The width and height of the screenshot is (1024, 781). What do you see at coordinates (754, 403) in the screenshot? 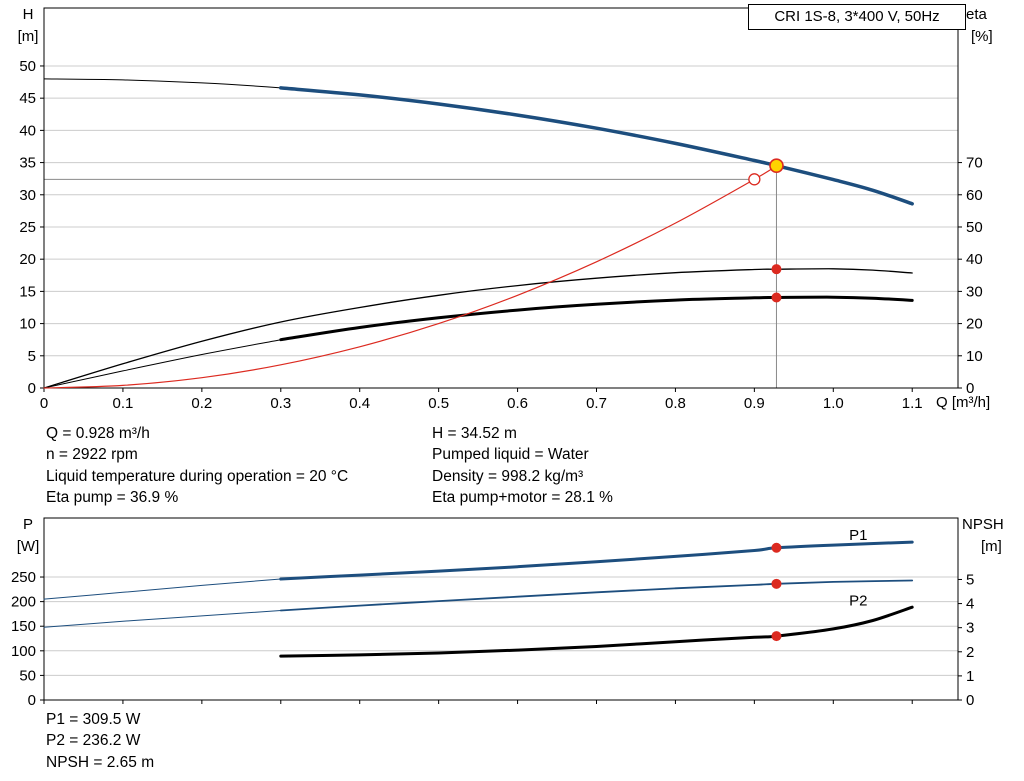
I see `x-tick-label: 0.9` at bounding box center [754, 403].